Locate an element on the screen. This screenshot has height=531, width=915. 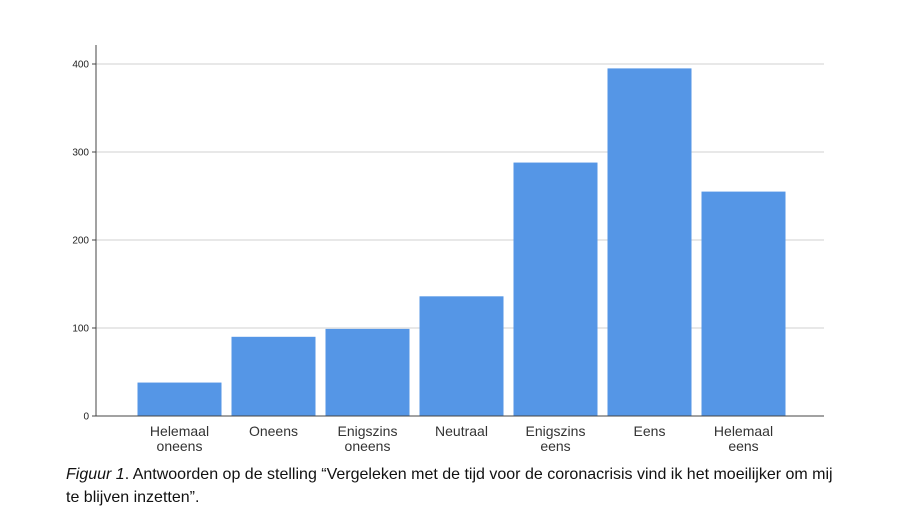
x-category-label: Enigszins oneens is located at coordinates (368, 438).